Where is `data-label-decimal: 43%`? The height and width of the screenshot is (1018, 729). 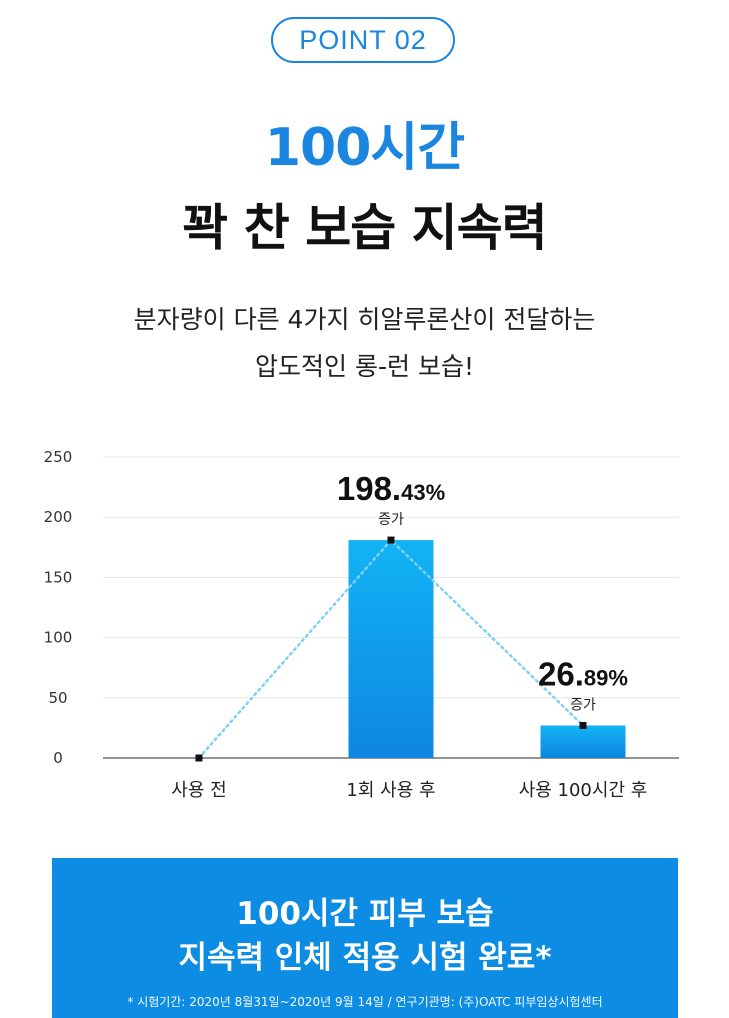
data-label-decimal: 43% is located at coordinates (423, 492).